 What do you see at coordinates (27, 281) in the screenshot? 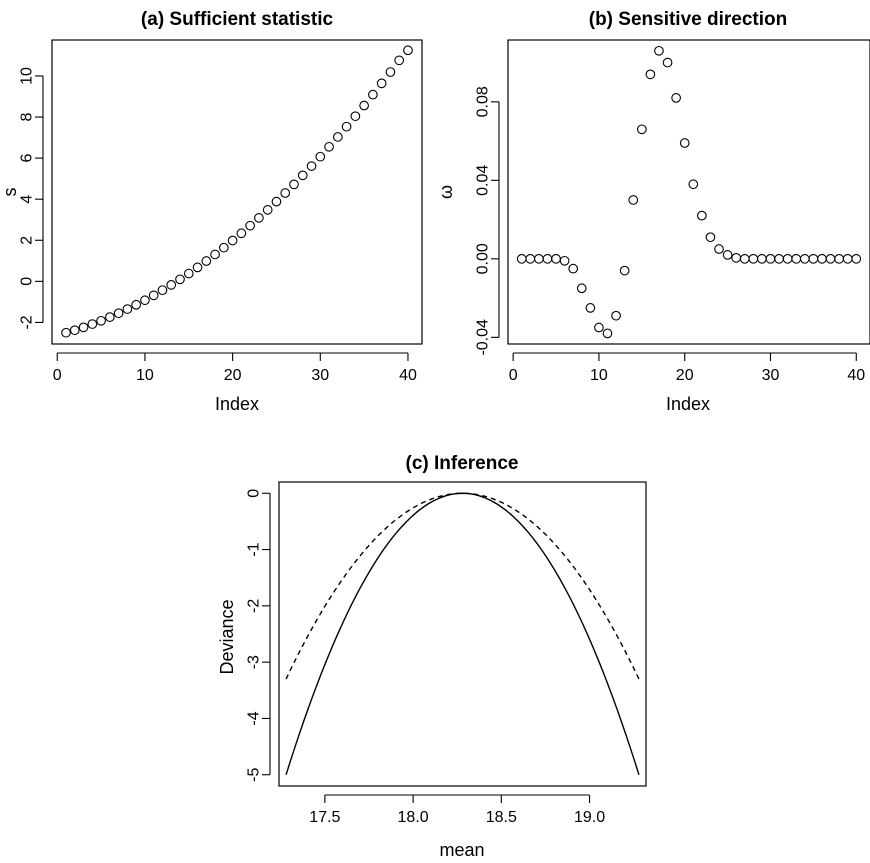
I see `panel-a-y-tick-label: 0` at bounding box center [27, 281].